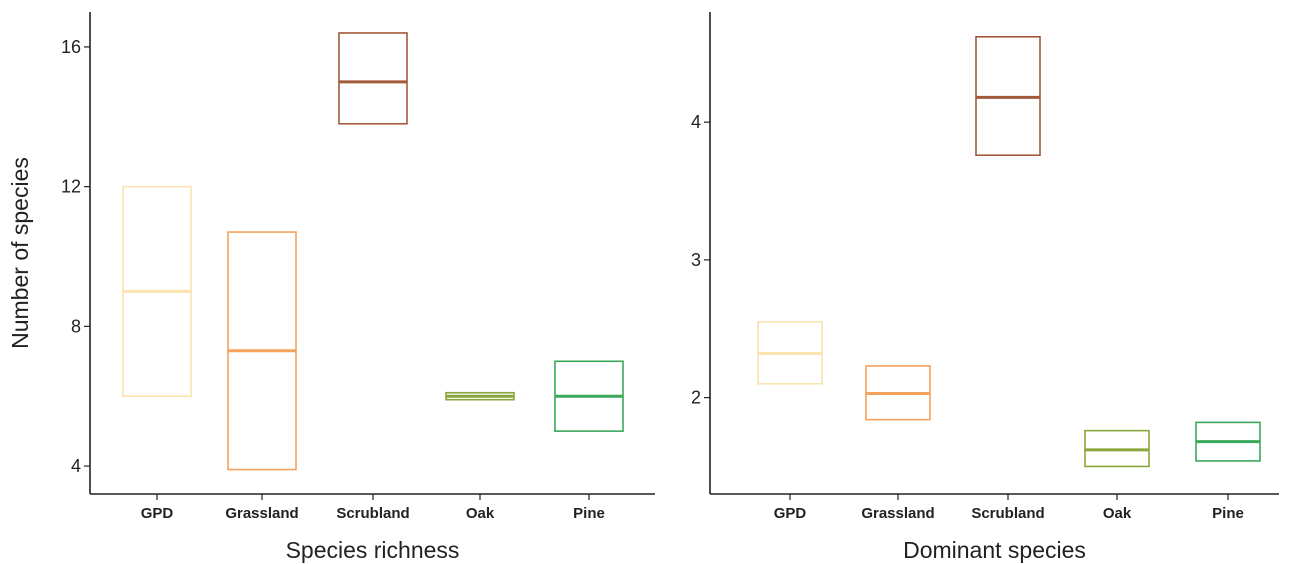 The image size is (1301, 564). Describe the element at coordinates (696, 260) in the screenshot. I see `y-tick-label: 3` at that location.